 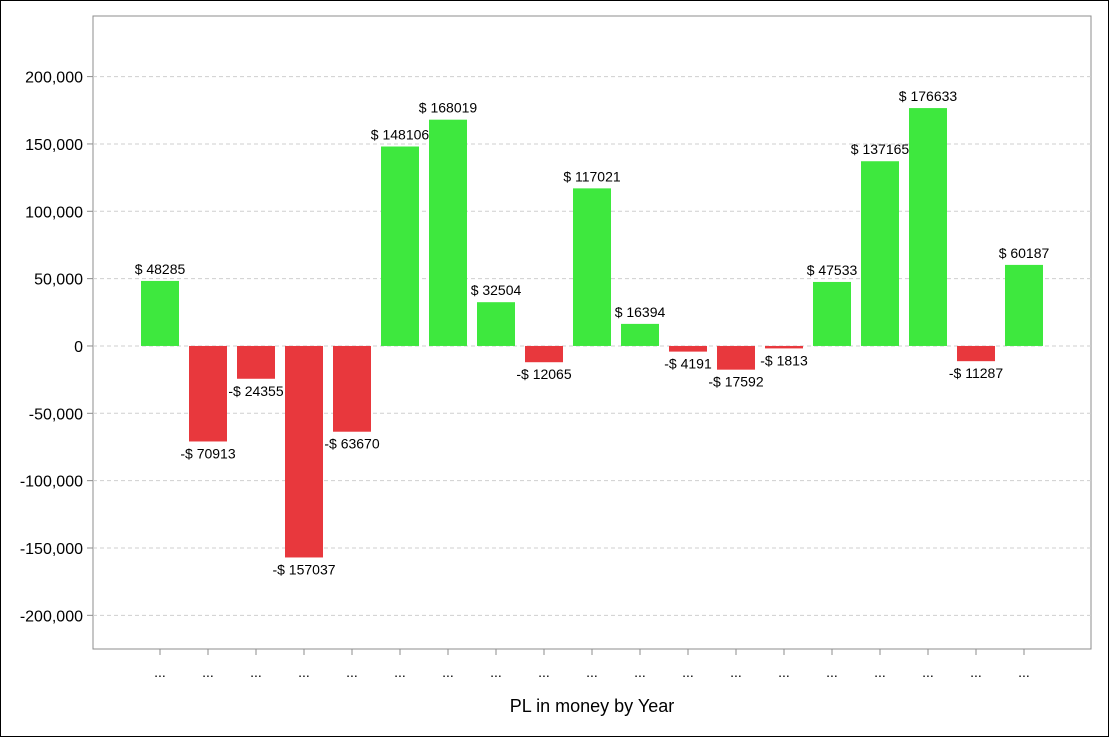 I want to click on y-tick-label: 200,000, so click(x=54, y=78).